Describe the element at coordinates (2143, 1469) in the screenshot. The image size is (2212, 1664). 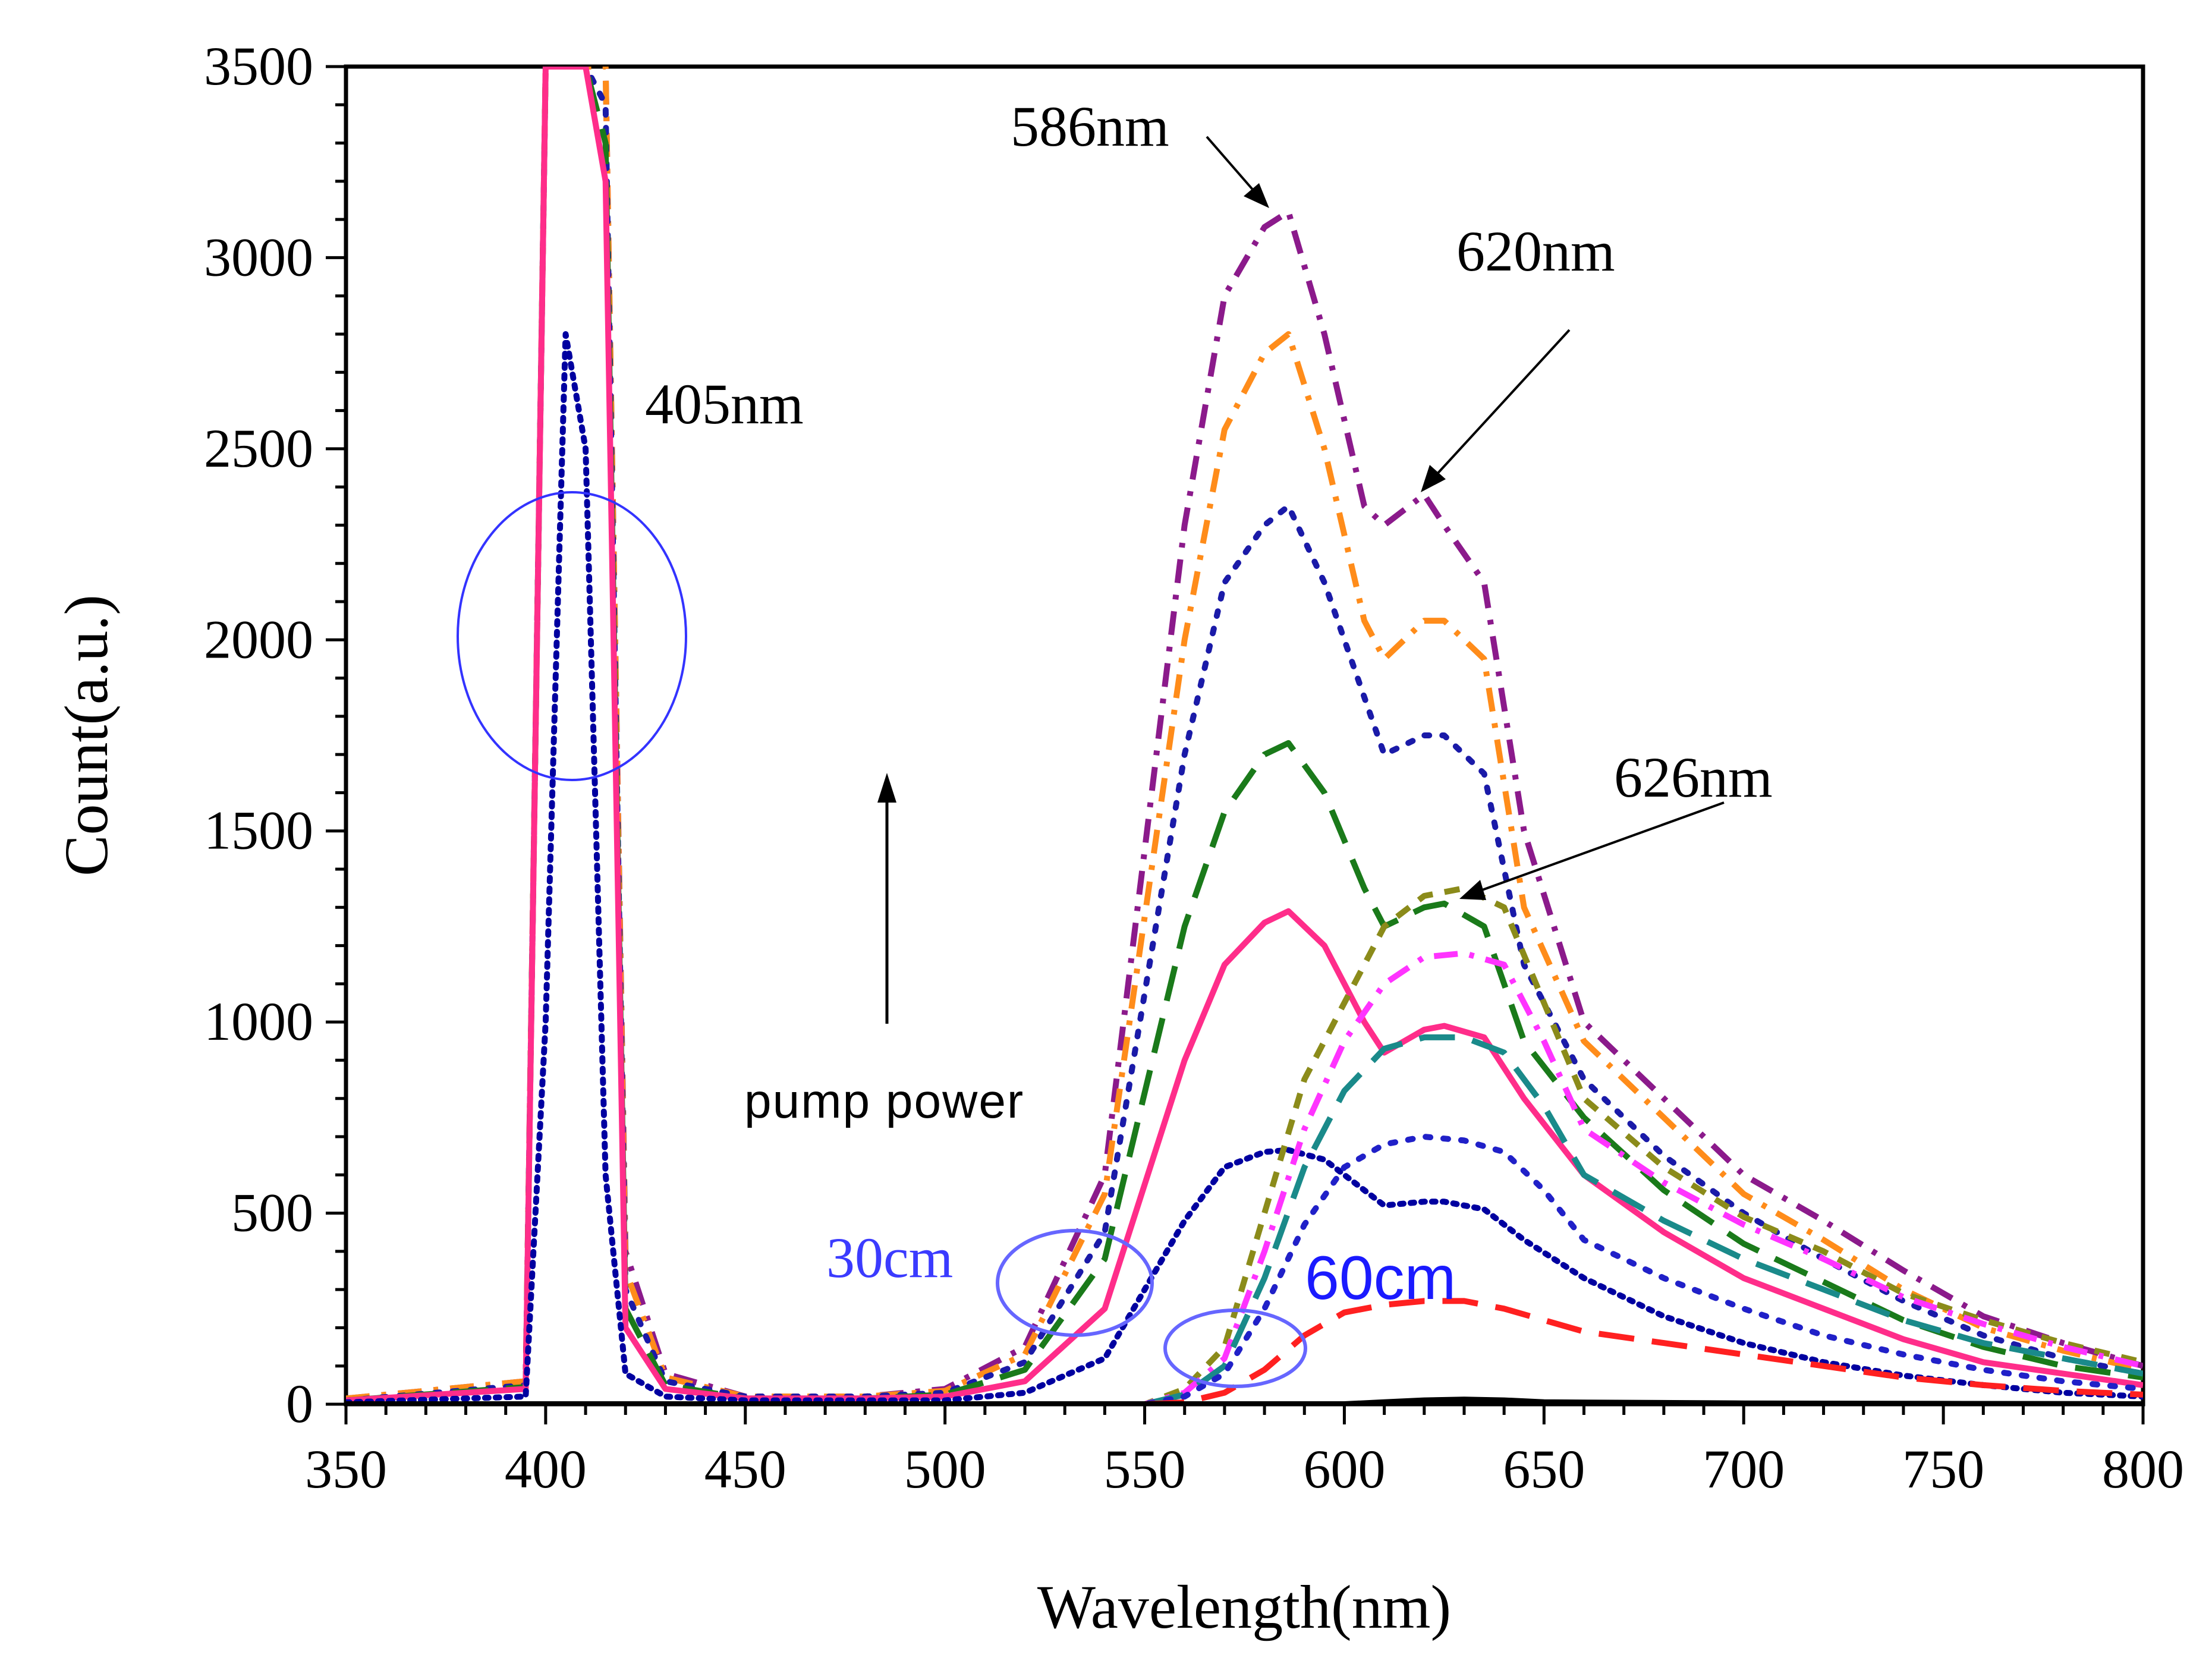
I see `x-tick-label: 800` at that location.